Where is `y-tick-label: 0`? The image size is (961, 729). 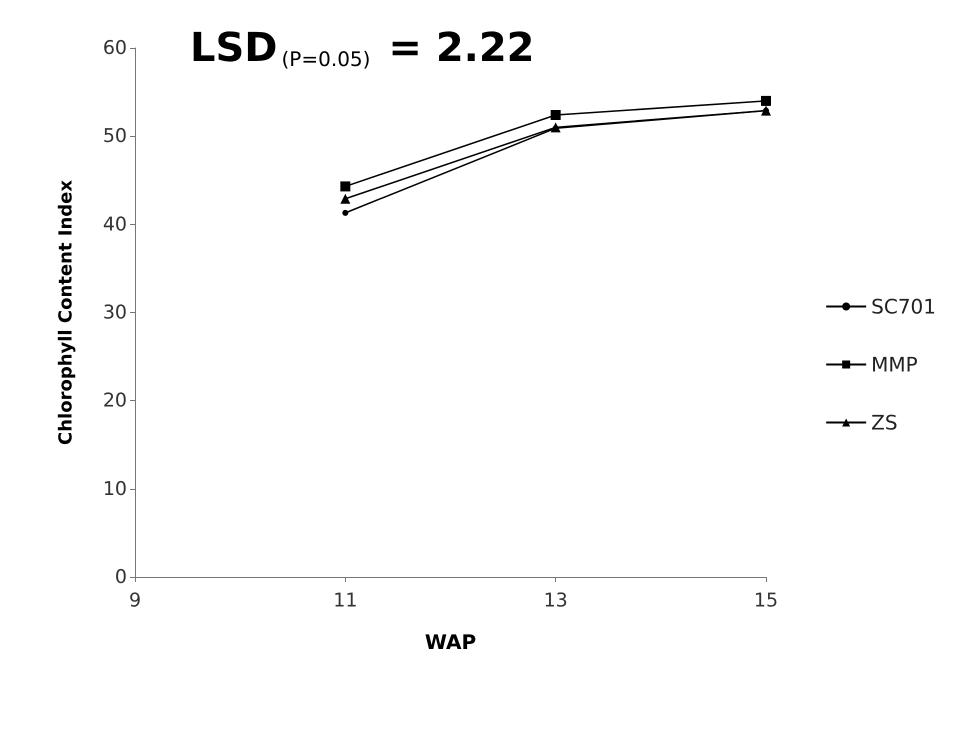
y-tick-label: 0 is located at coordinates (120, 577).